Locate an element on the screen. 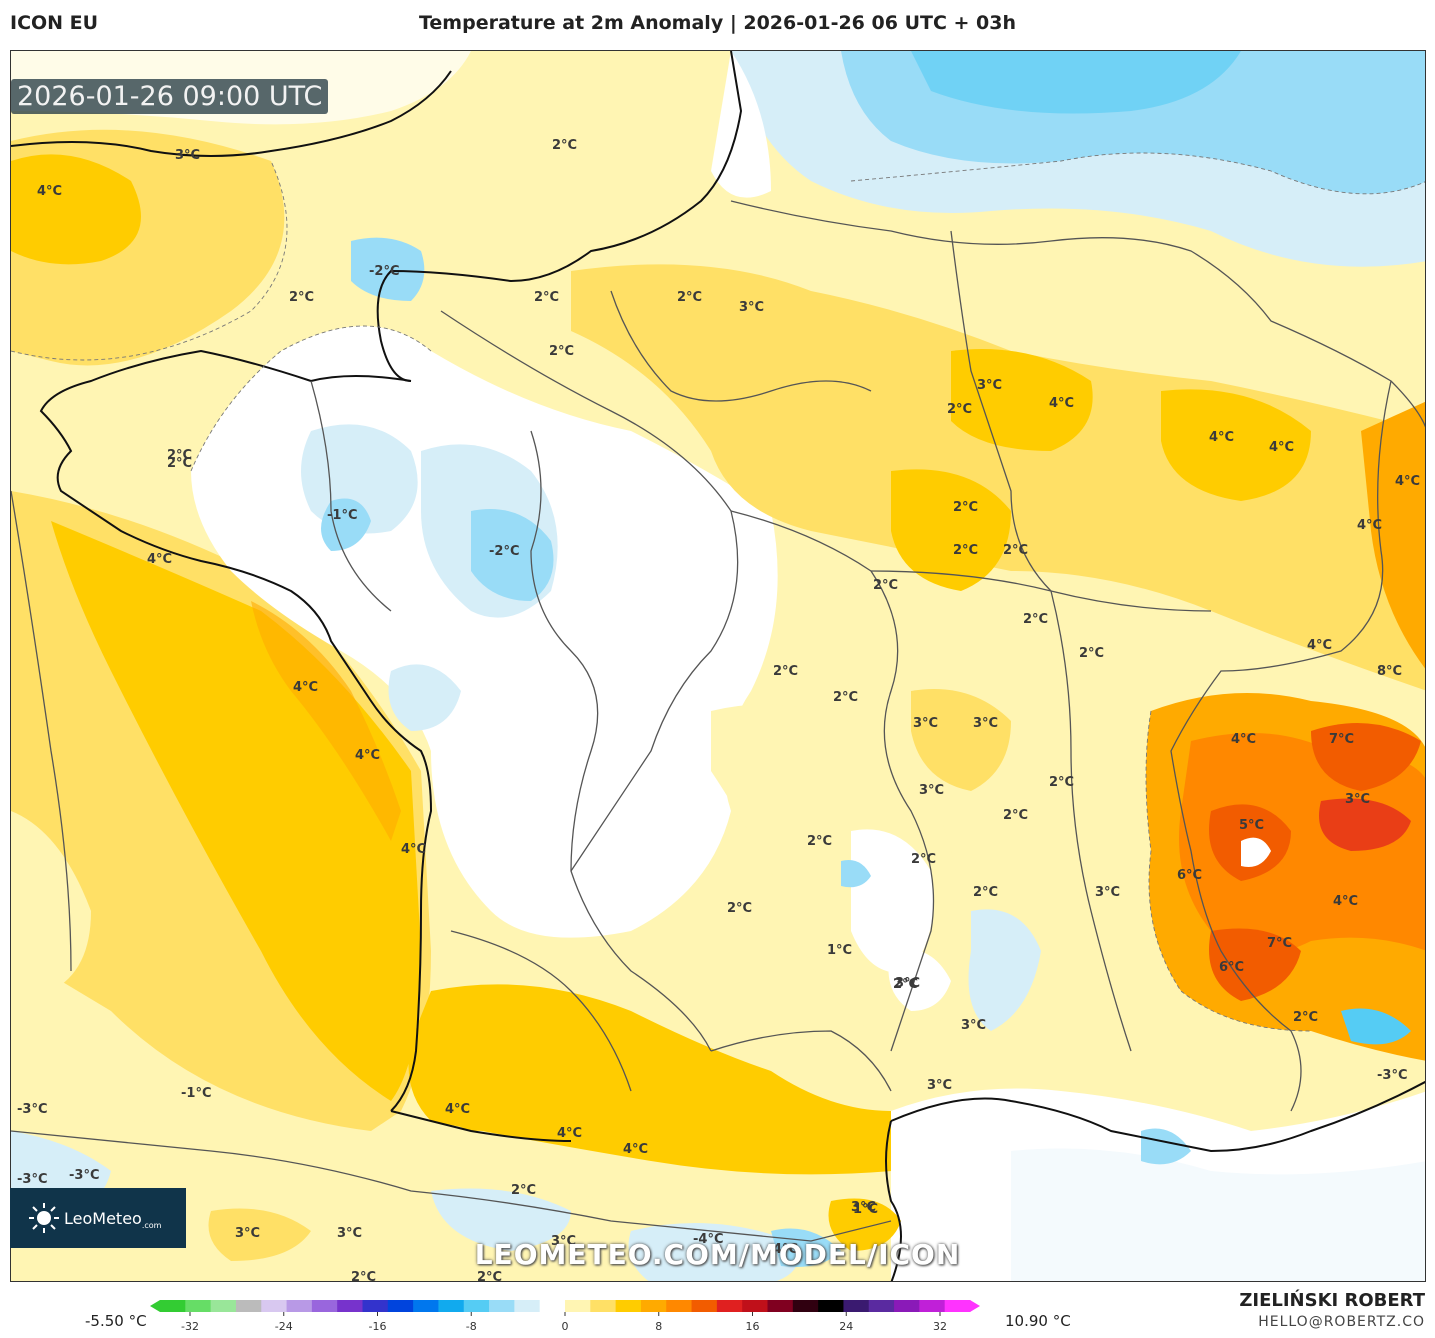 This screenshot has height=1338, width=1435. map-temperature-label: 1°C is located at coordinates (839, 950).